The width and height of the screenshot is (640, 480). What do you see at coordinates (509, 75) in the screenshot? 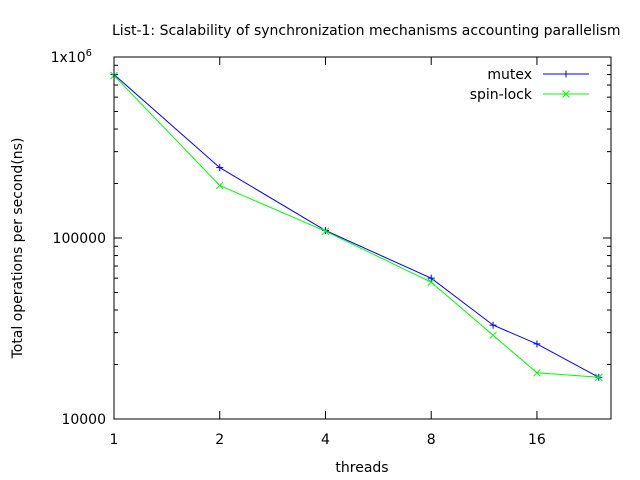
I see `legend-label-mutex: mutex` at bounding box center [509, 75].